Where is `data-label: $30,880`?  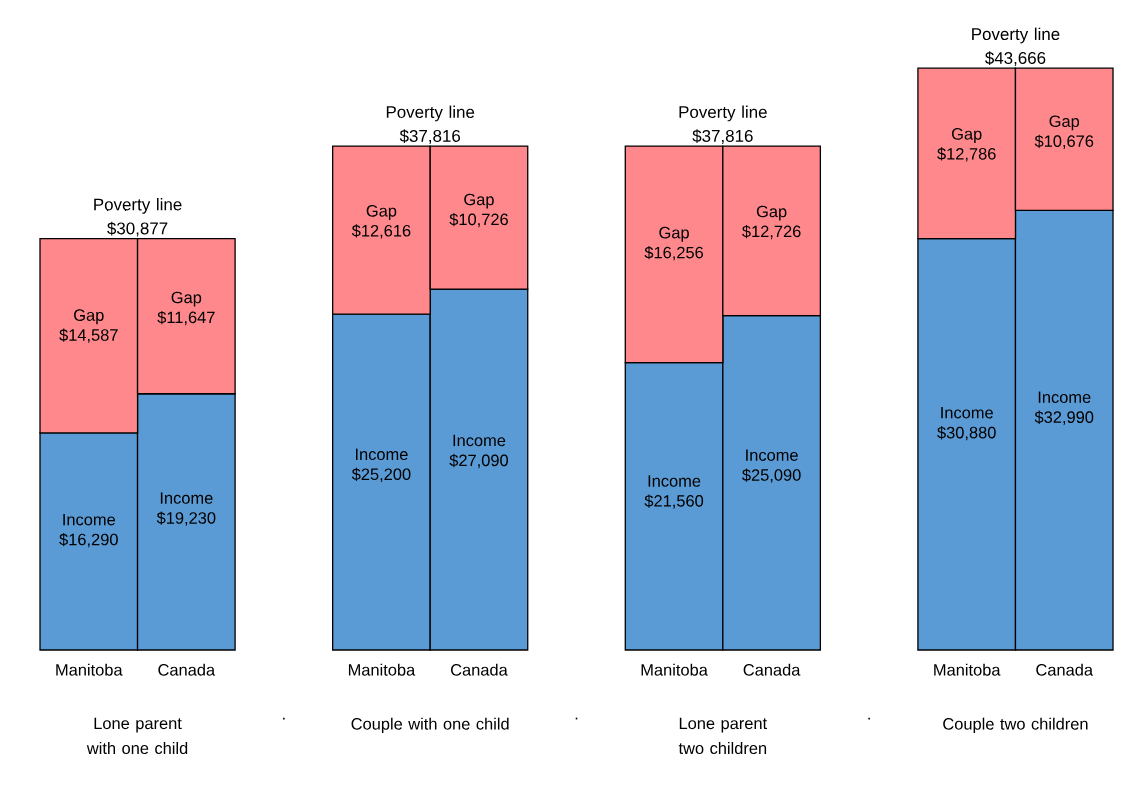 data-label: $30,880 is located at coordinates (966, 433).